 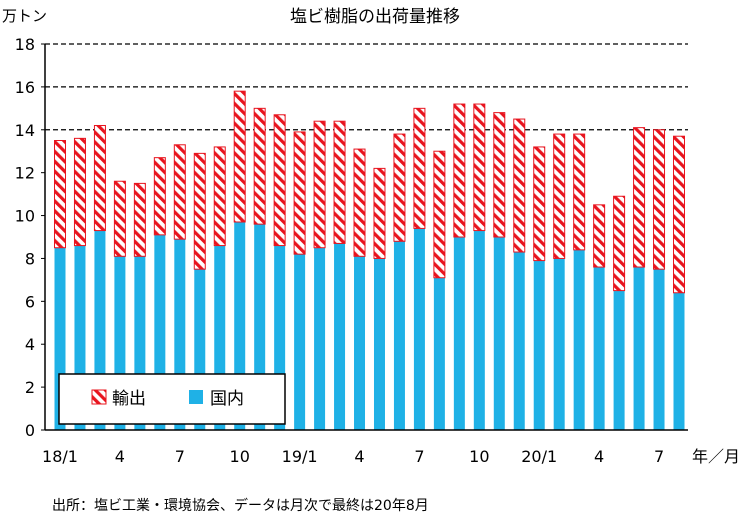 What do you see at coordinates (30, 387) in the screenshot?
I see `y-tick-label: 2` at bounding box center [30, 387].